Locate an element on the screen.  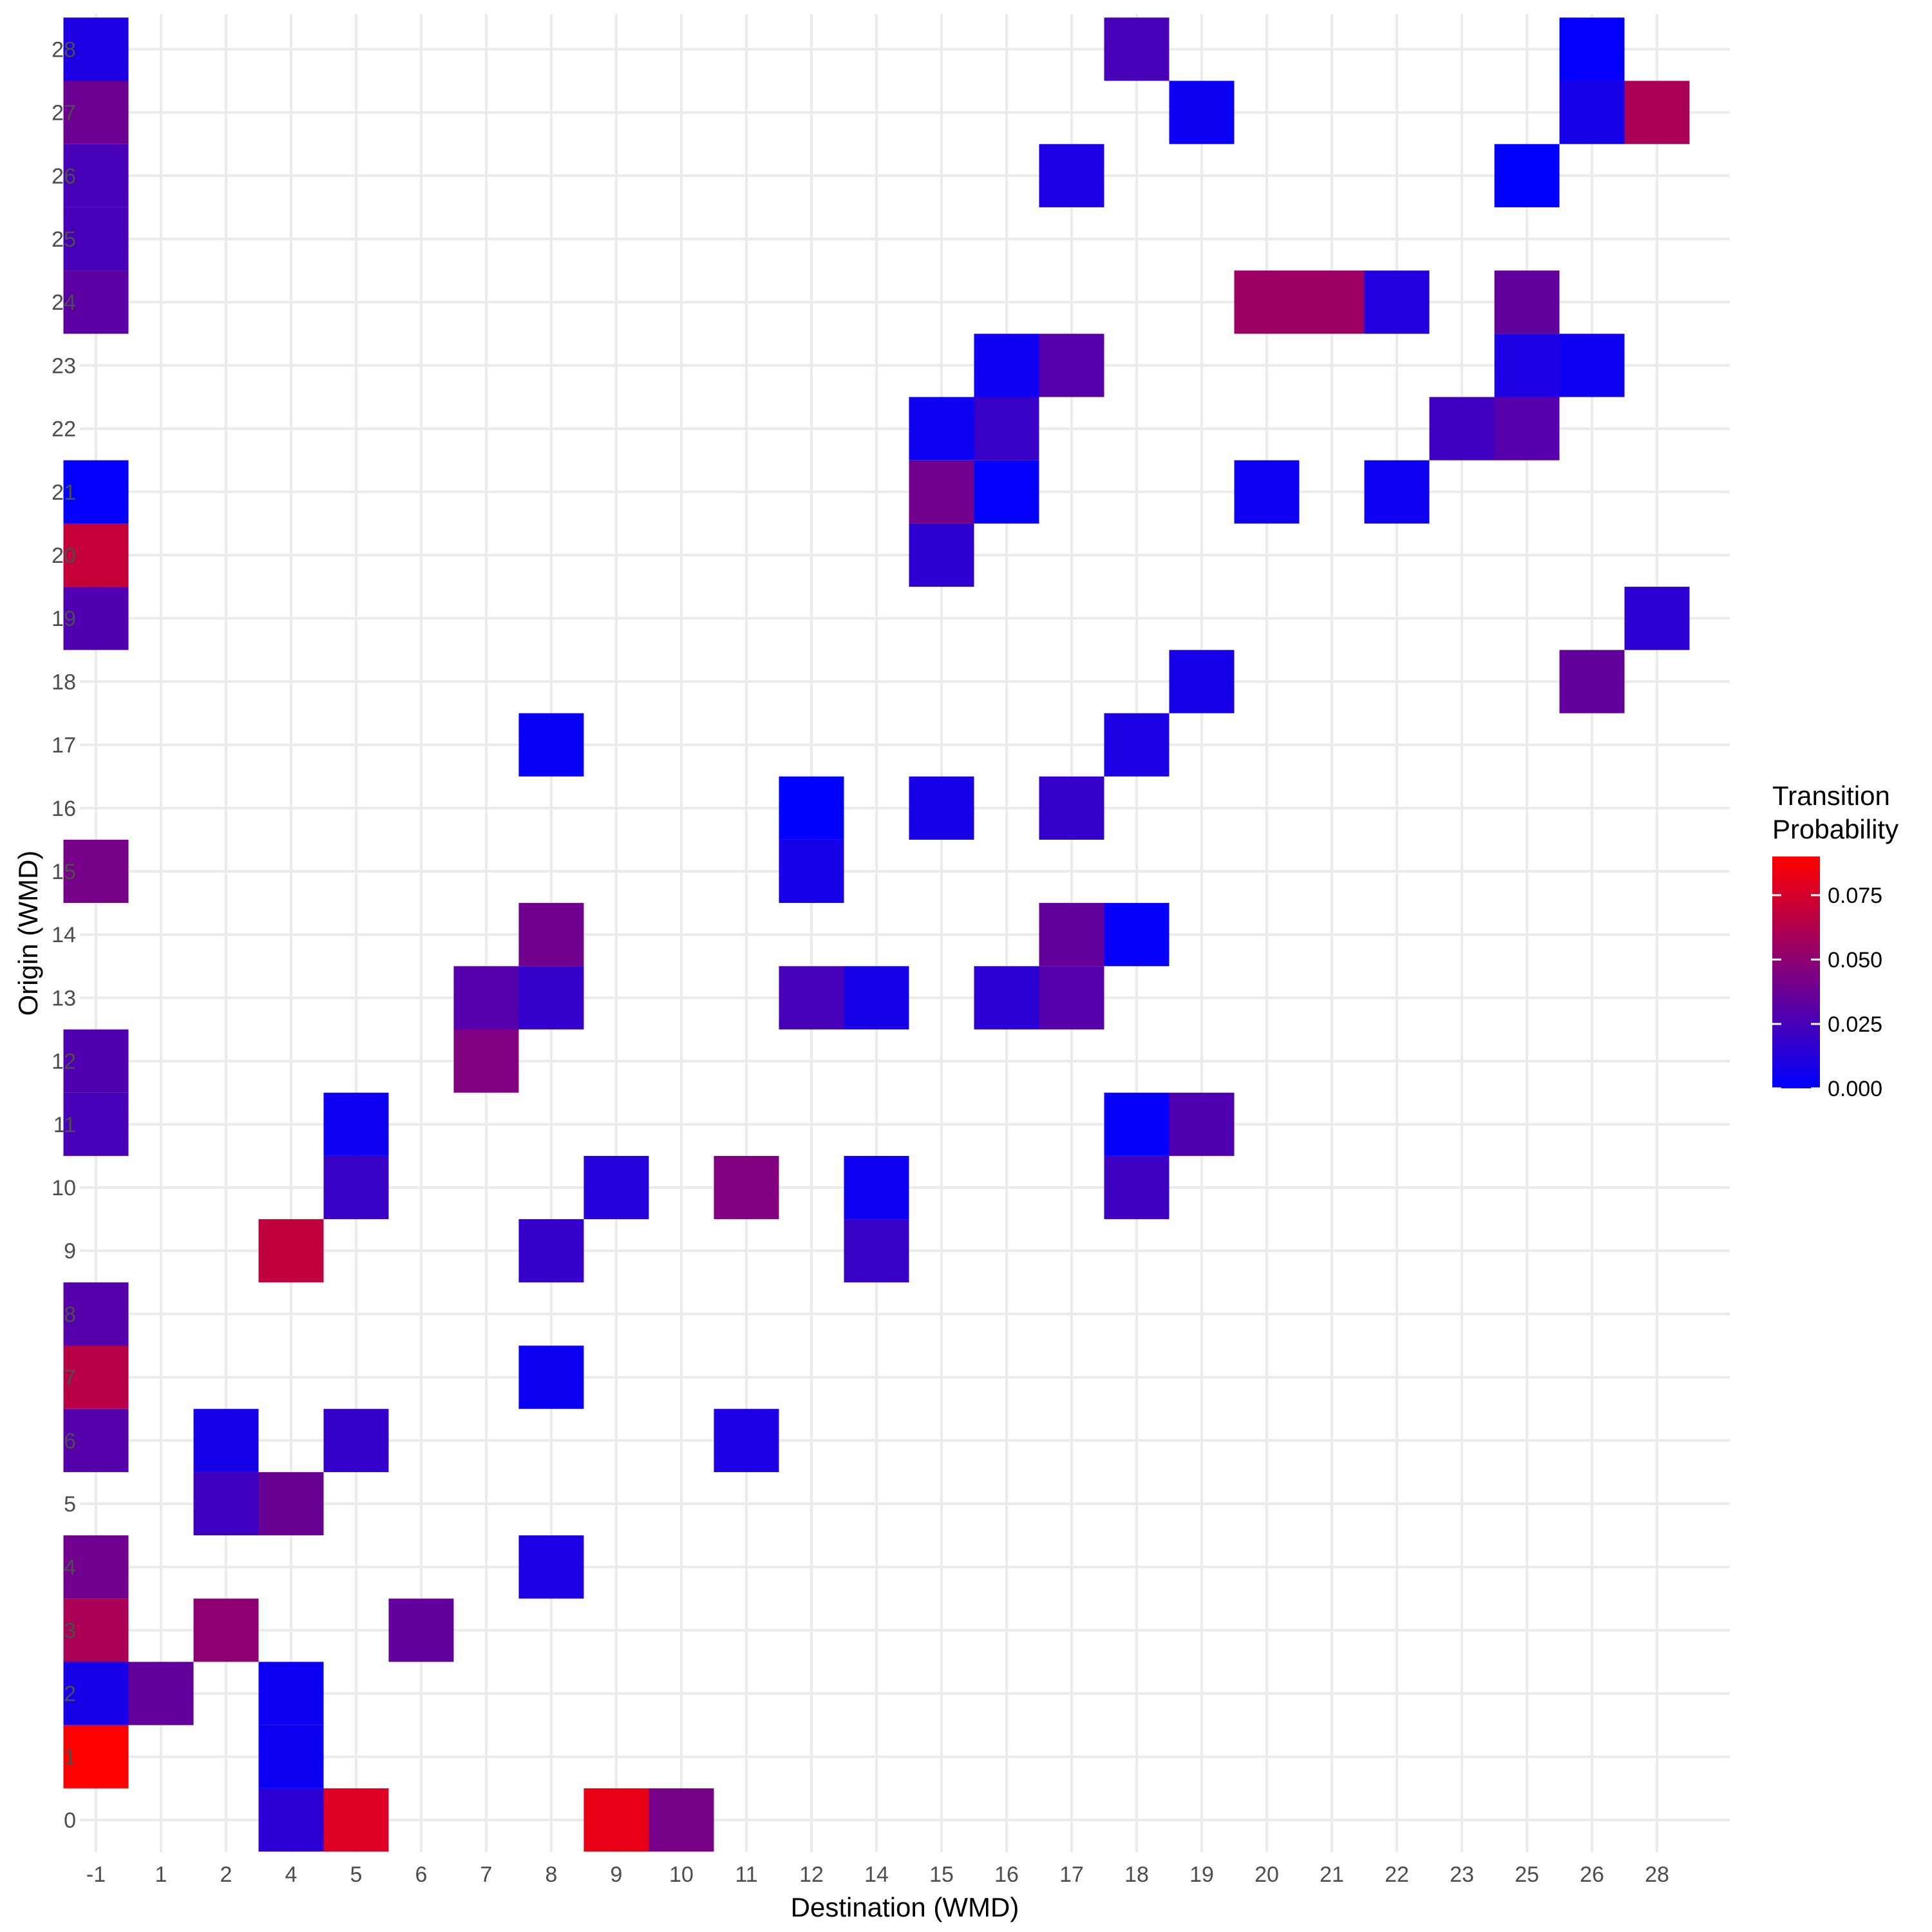
heatmap-cell-28-to--1 is located at coordinates (96, 49).